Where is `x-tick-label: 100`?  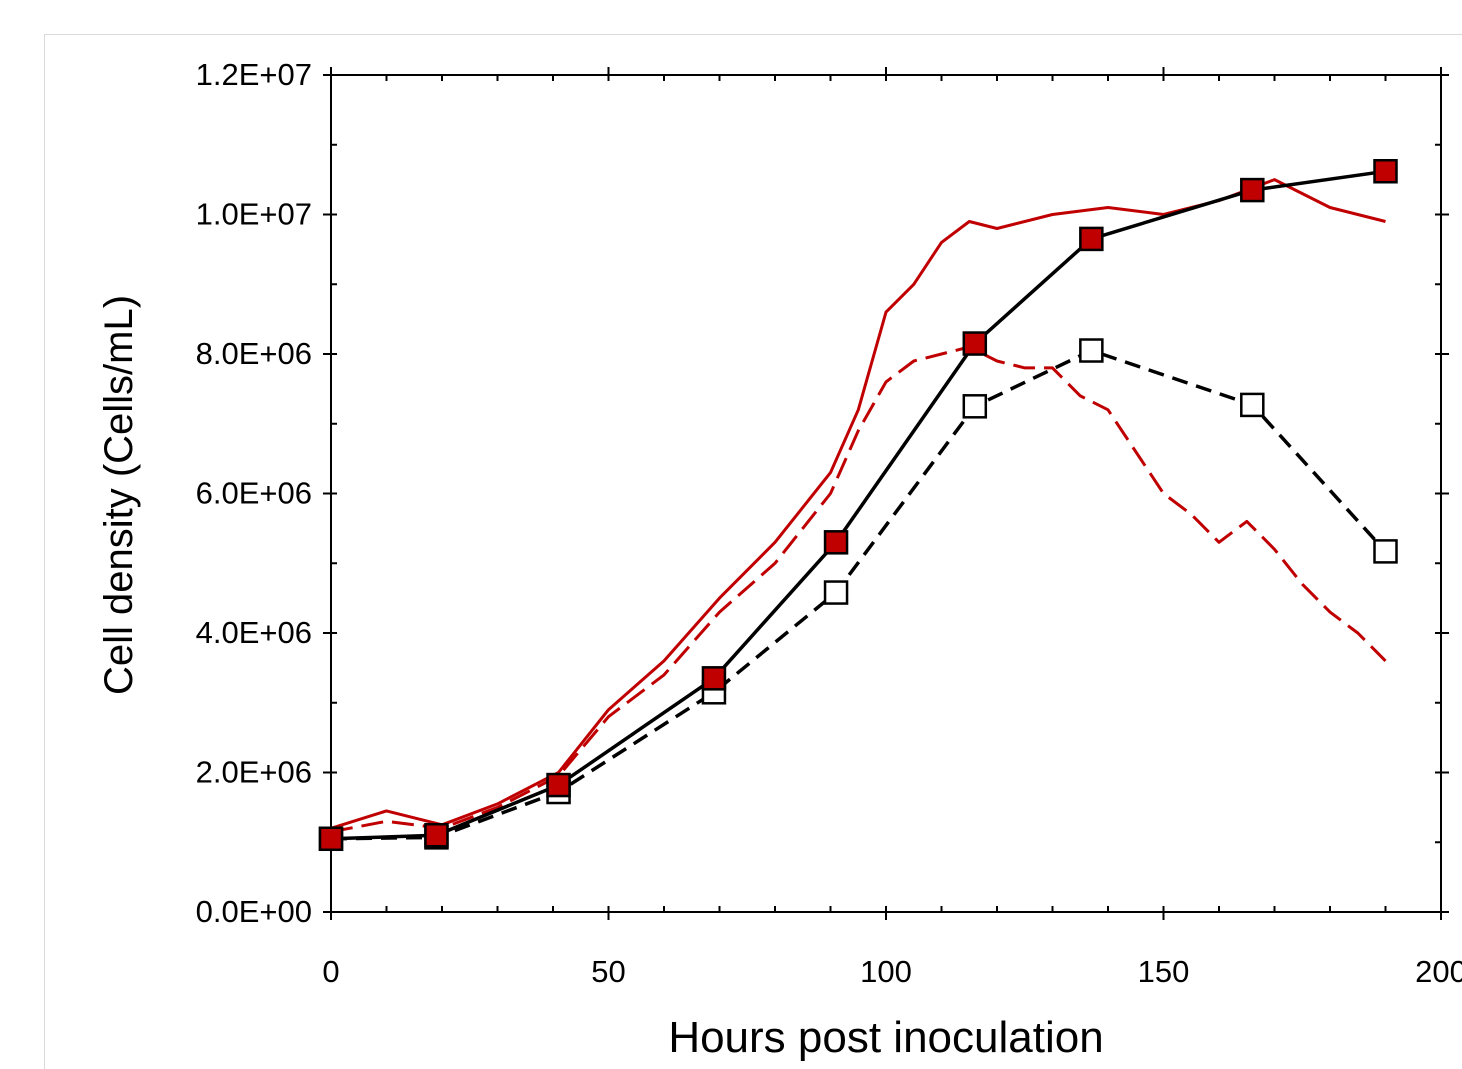
x-tick-label: 100 is located at coordinates (886, 971).